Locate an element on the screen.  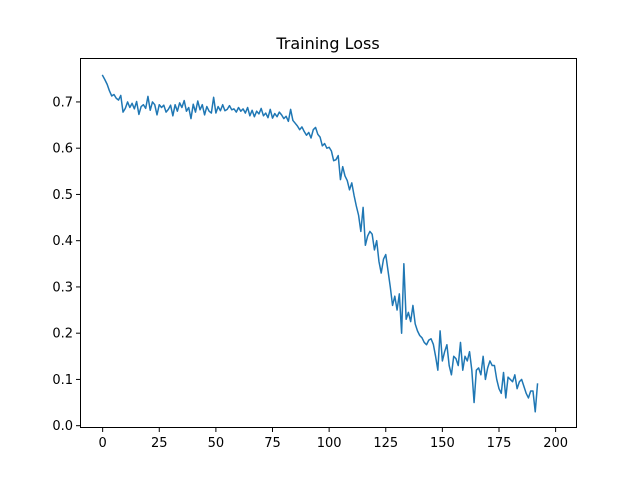
x-tick-label: 175 is located at coordinates (499, 443).